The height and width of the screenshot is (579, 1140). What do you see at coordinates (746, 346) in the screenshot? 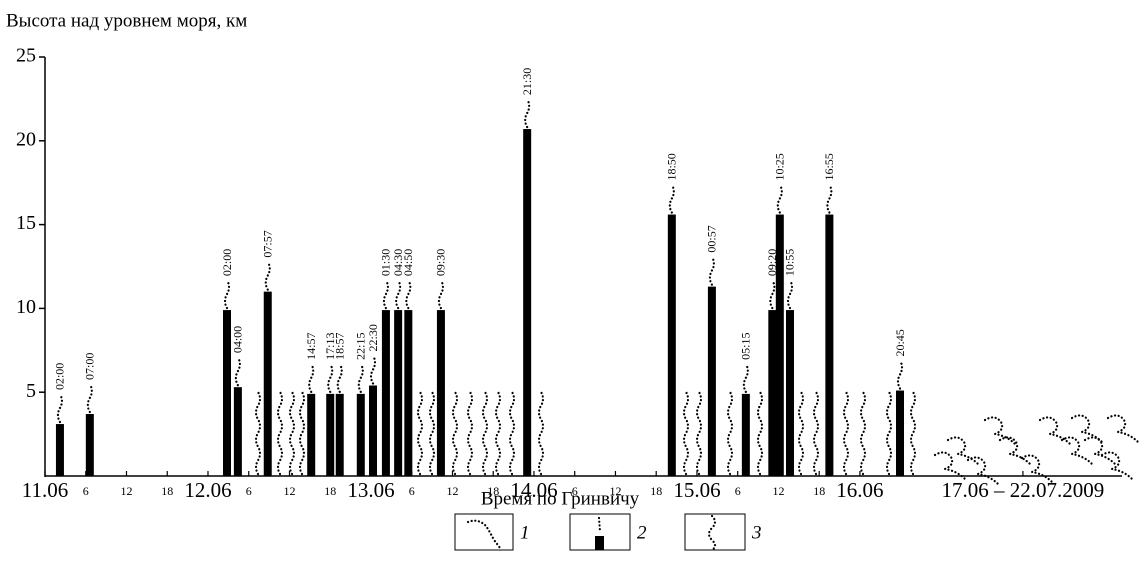
I see `time-label: 05:15` at bounding box center [746, 346].